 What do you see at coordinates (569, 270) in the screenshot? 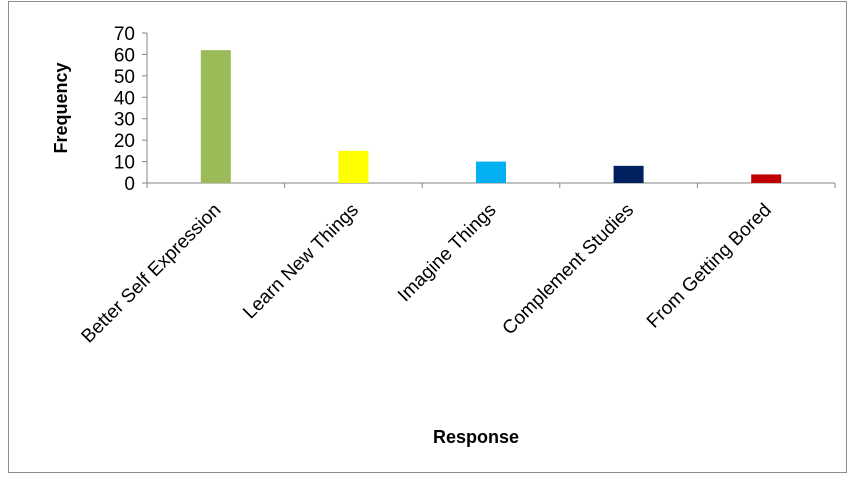
I see `x-category-label: Complement Studies` at bounding box center [569, 270].